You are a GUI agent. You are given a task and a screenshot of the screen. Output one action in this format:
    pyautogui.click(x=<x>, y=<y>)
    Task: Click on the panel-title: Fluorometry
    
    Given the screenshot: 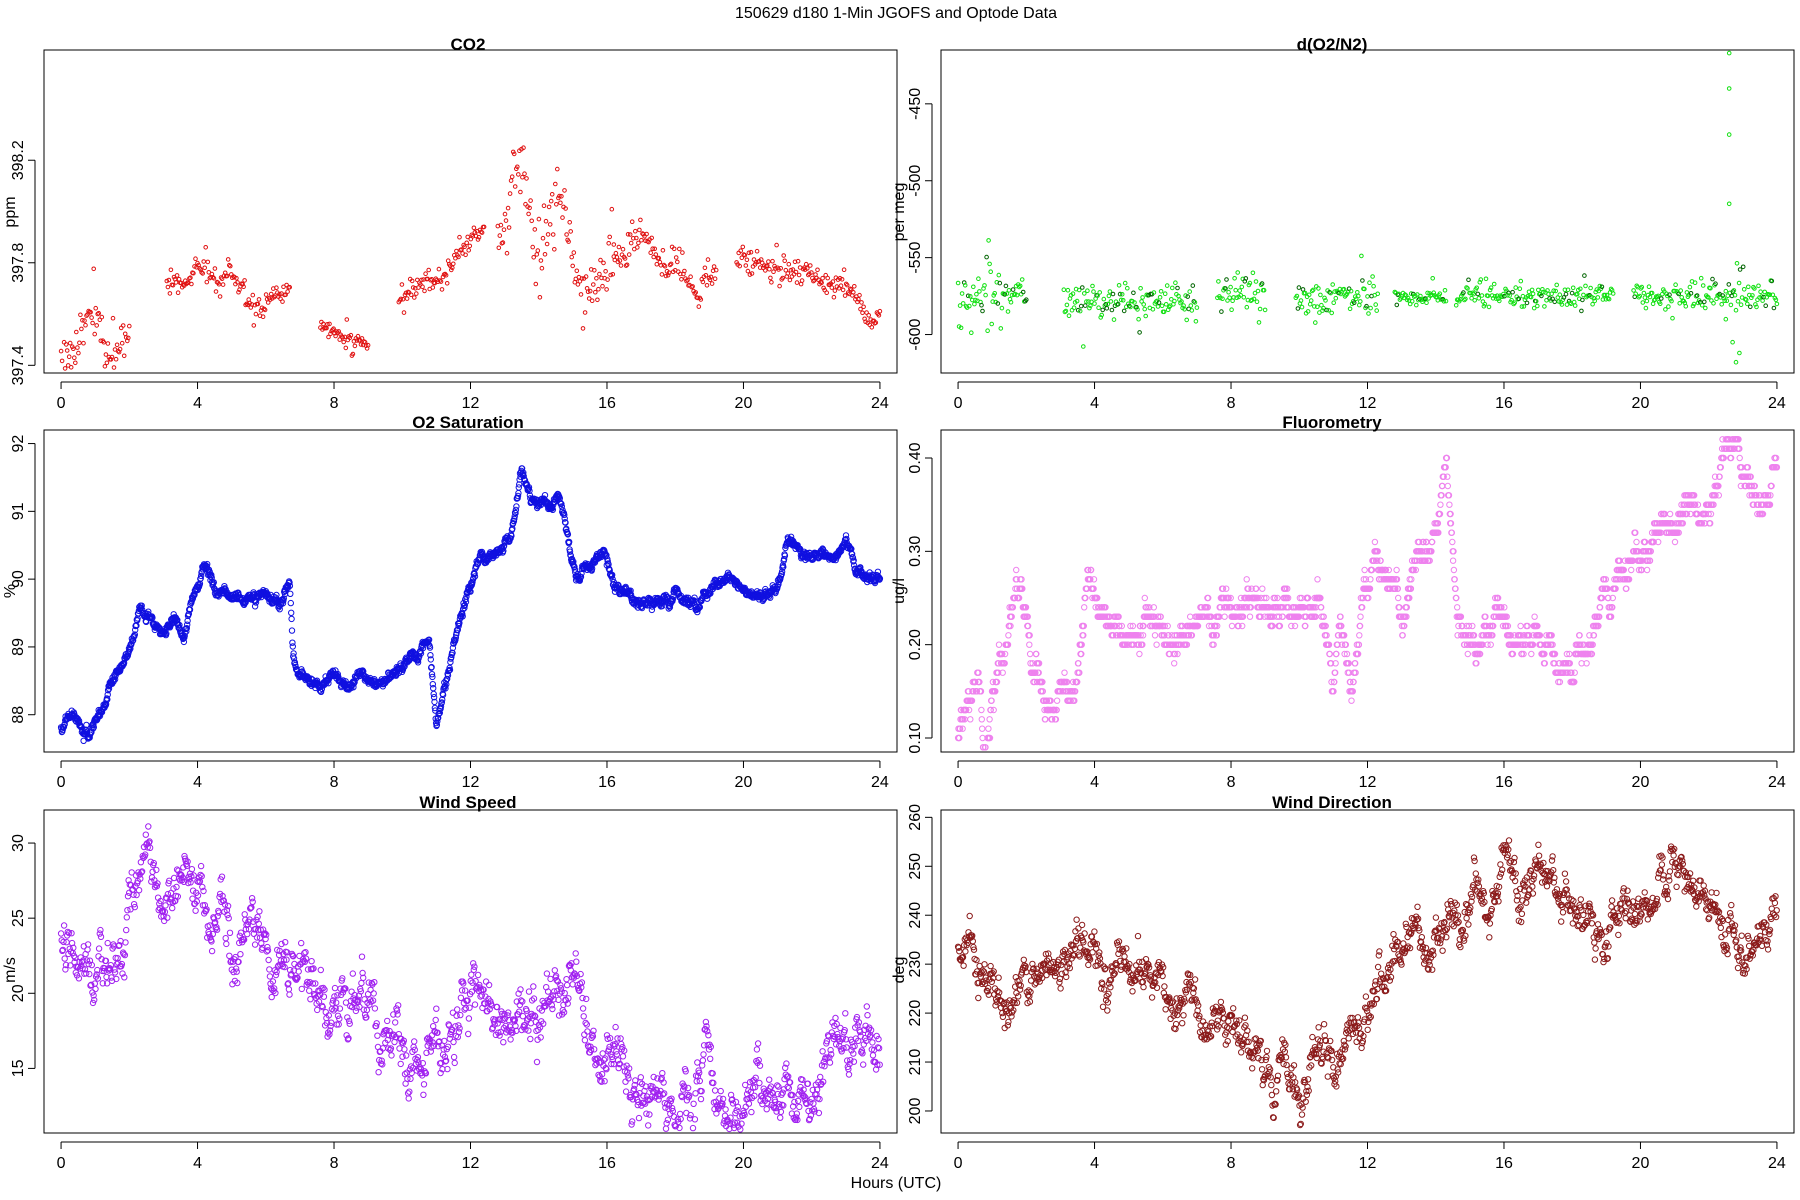 What is the action you would take?
    pyautogui.click(x=1332, y=422)
    